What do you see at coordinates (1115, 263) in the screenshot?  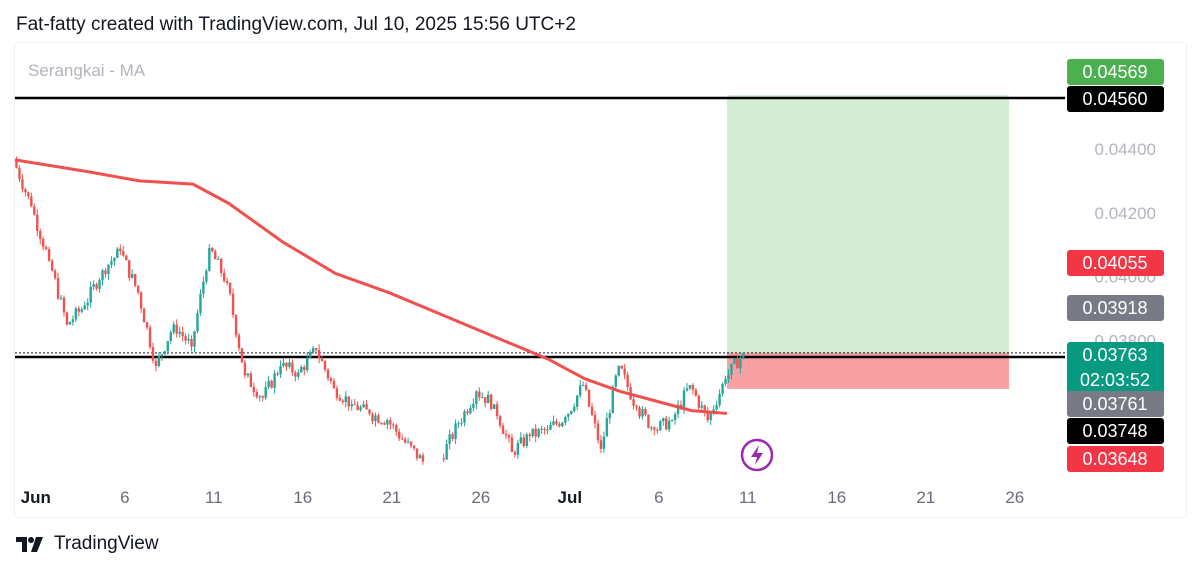 I see `price-label: 0.04055` at bounding box center [1115, 263].